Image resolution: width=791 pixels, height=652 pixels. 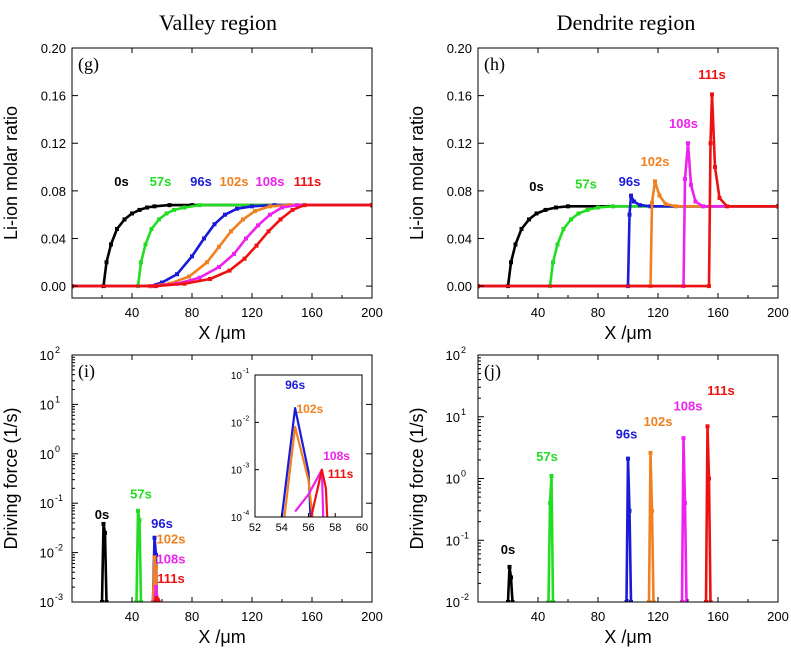 I want to click on inset-series-111s, so click(x=319, y=492).